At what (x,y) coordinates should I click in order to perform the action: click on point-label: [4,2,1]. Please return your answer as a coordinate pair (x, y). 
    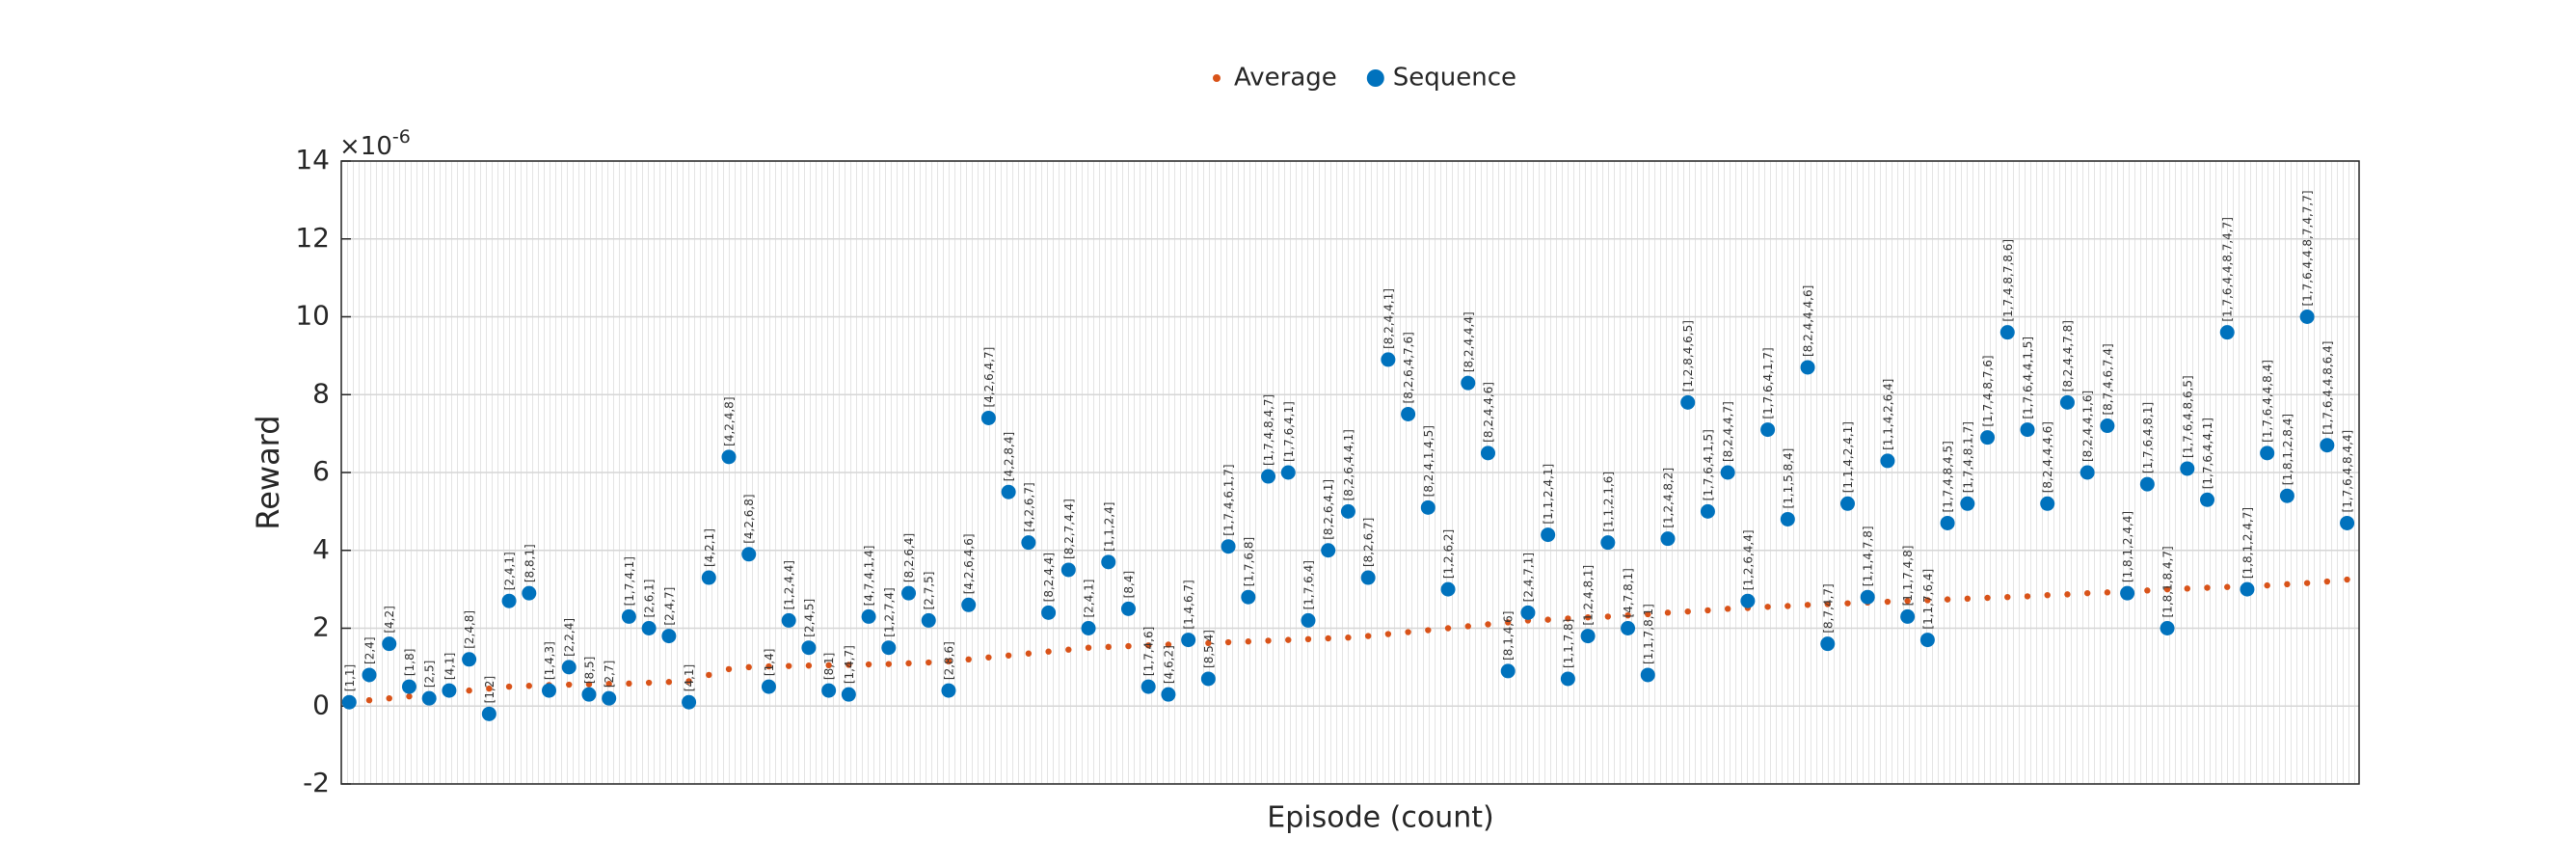
    Looking at the image, I should click on (710, 547).